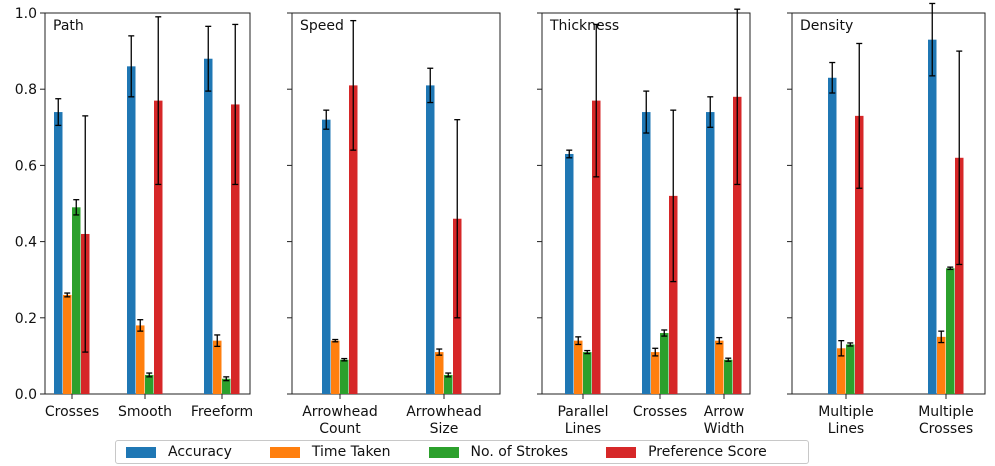 This screenshot has height=466, width=995. Describe the element at coordinates (222, 412) in the screenshot. I see `x-tick-label: Freeform` at that location.